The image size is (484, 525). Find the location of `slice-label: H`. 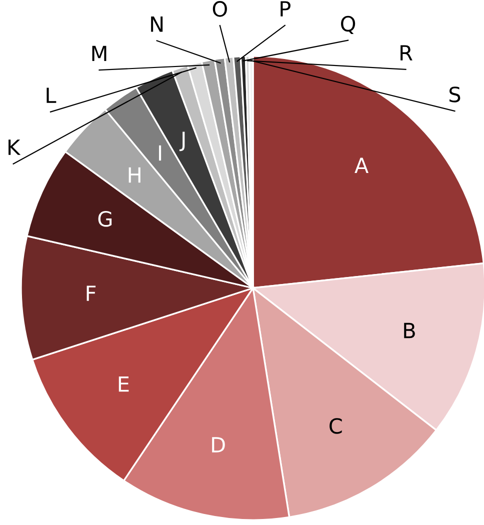

slice-label: H is located at coordinates (134, 175).